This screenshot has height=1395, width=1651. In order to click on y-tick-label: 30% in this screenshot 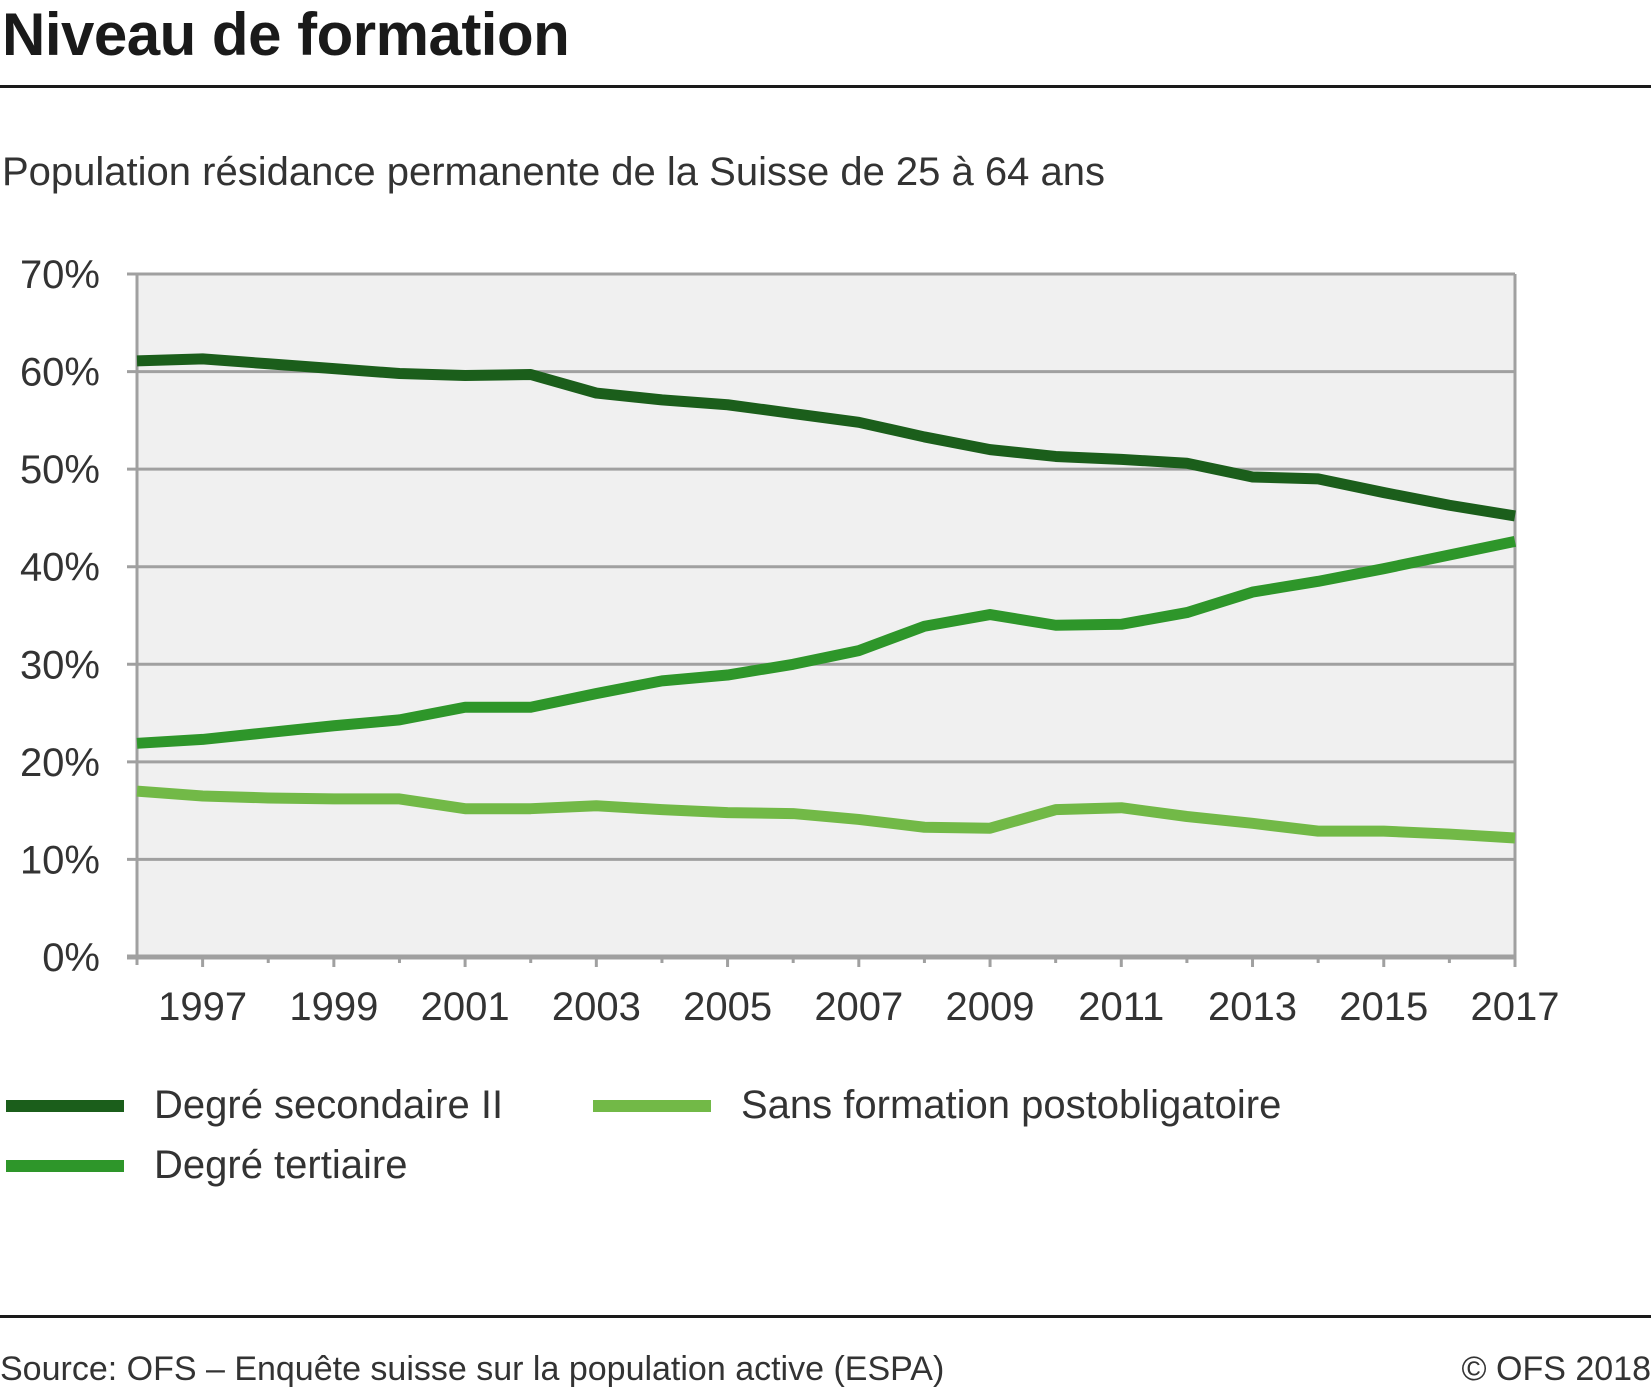, I will do `click(60, 665)`.